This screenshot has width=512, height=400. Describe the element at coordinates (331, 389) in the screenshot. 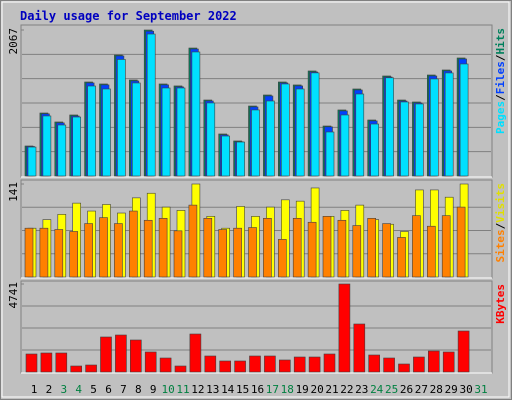

I see `x-tick-label: 21` at that location.